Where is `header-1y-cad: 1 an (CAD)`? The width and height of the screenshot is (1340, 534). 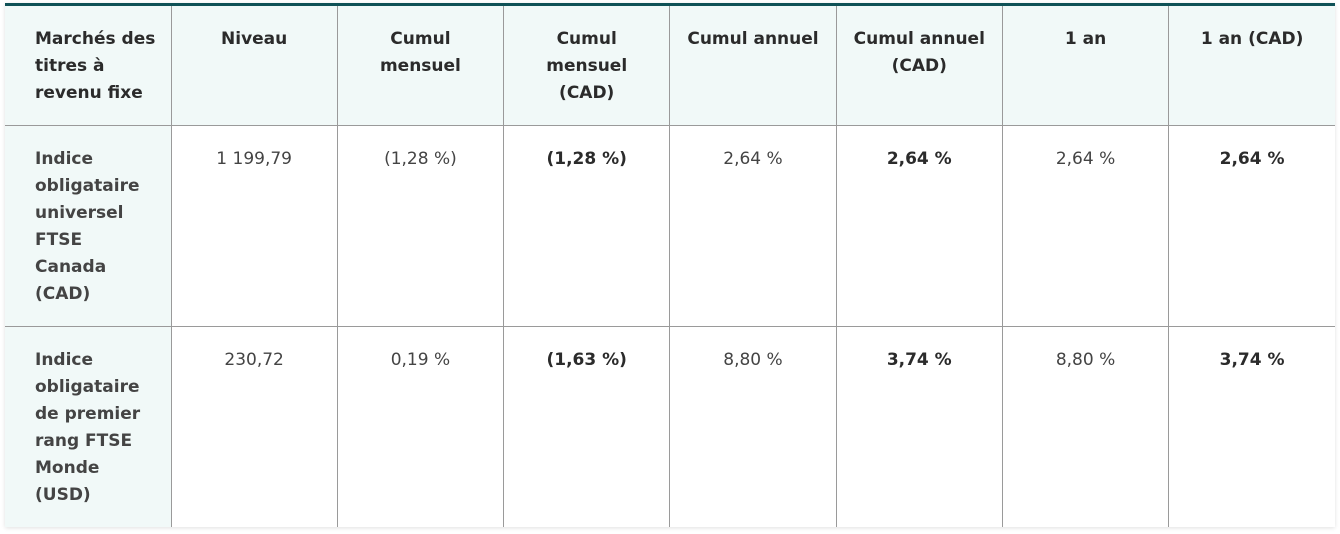
header-1y-cad: 1 an (CAD) is located at coordinates (1251, 65).